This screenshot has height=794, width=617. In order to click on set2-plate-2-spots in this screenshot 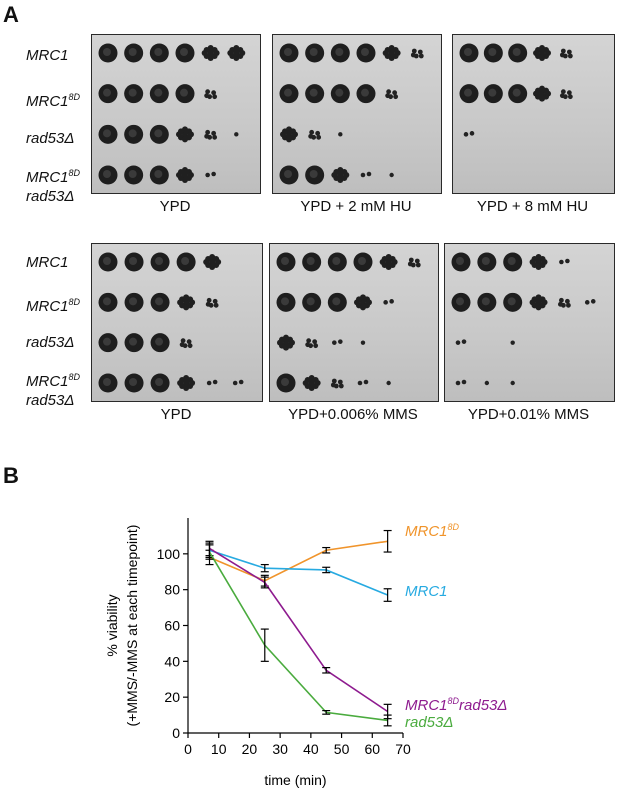, I will do `click(348, 322)`.